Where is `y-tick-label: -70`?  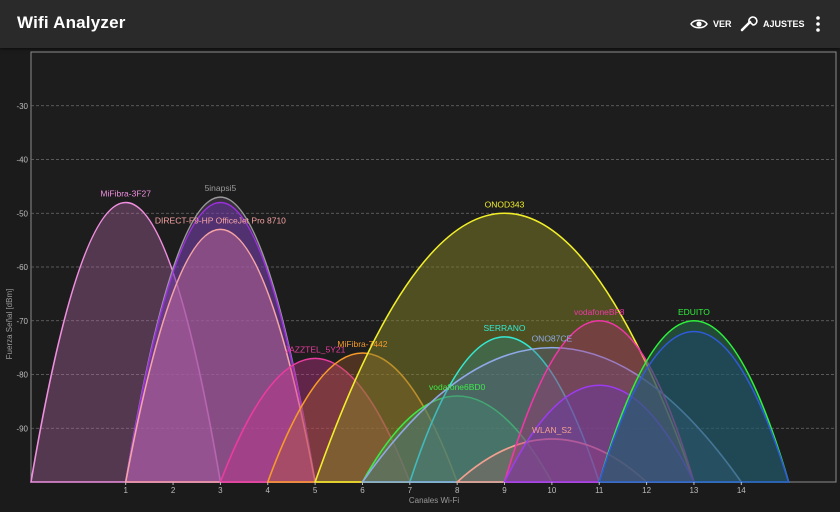 y-tick-label: -70 is located at coordinates (22, 321).